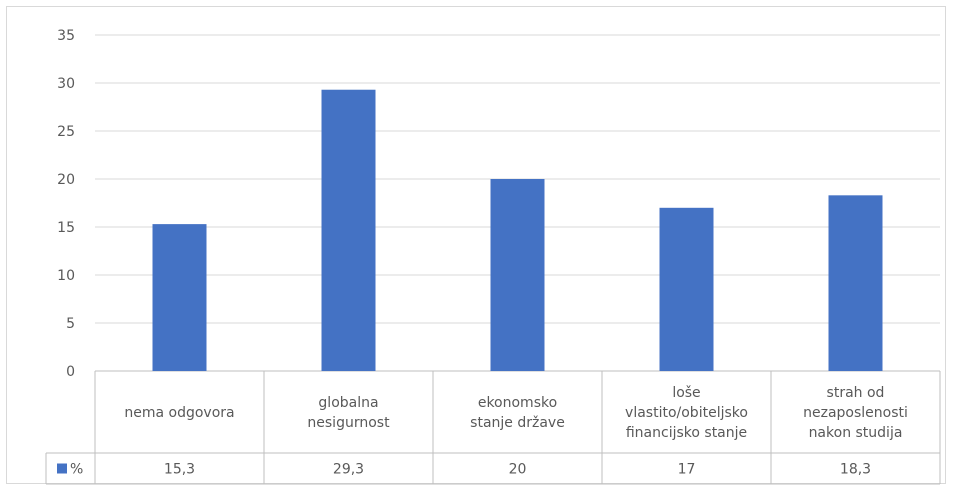 The image size is (953, 491). What do you see at coordinates (66, 36) in the screenshot?
I see `y-tick-label: 35` at bounding box center [66, 36].